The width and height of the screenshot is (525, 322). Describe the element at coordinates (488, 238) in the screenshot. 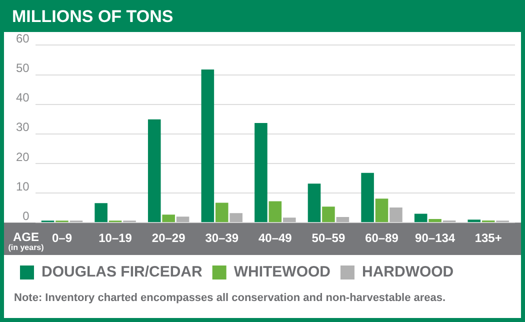

I see `x-tick-label: 135+` at that location.